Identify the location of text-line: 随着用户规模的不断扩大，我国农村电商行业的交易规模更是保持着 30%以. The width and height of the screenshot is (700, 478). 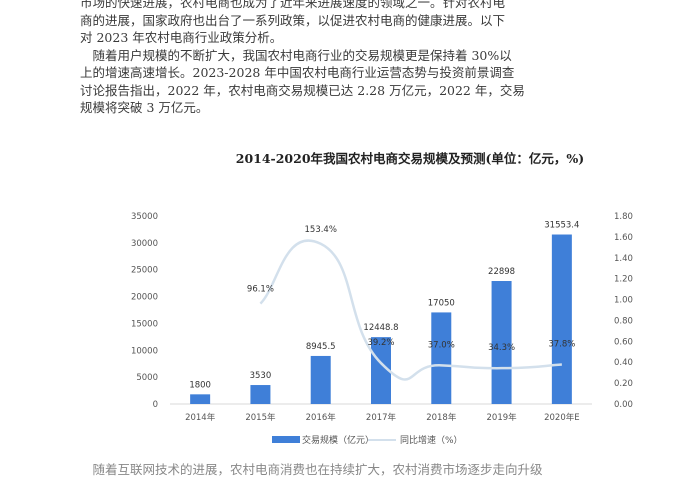
(296, 55).